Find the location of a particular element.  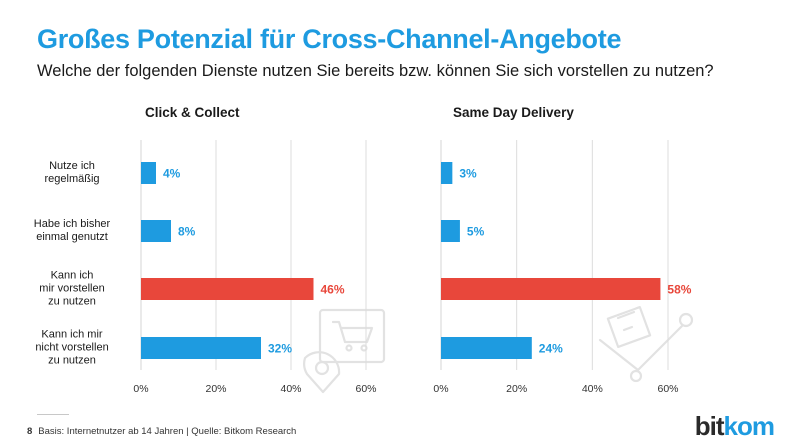

hand-truck-box-icon is located at coordinates (646, 344).